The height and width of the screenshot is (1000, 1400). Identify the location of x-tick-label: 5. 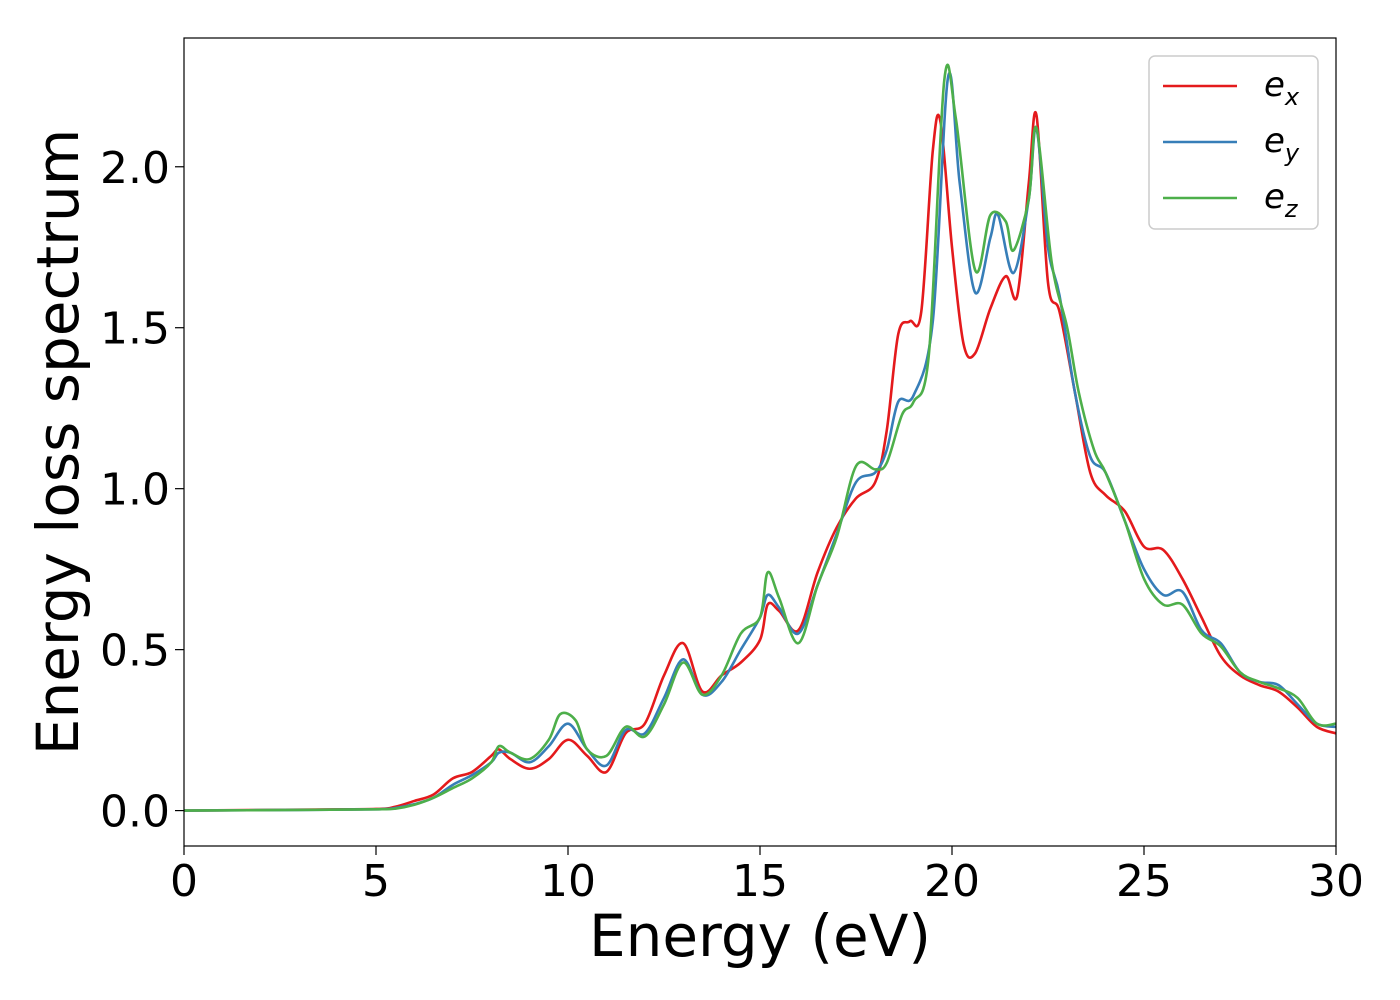
(376, 881).